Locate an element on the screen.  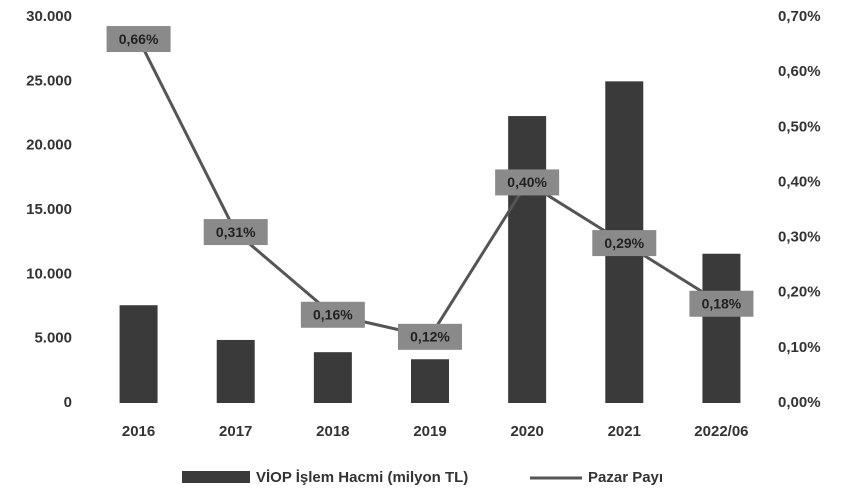
x-tick-label: 2019 is located at coordinates (429, 431).